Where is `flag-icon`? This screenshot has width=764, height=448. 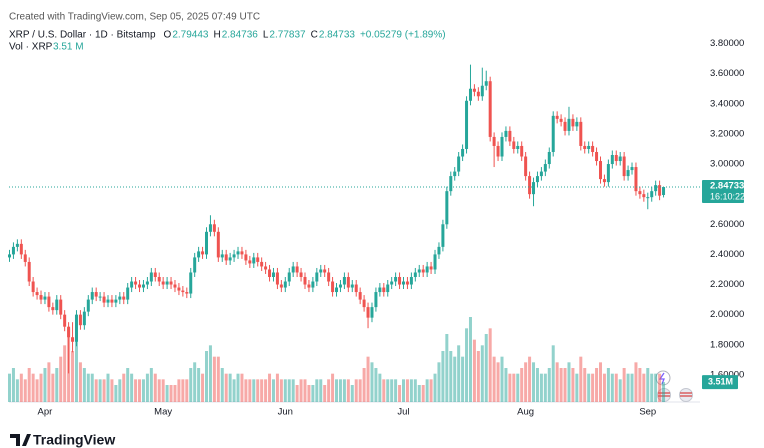 flag-icon is located at coordinates (686, 395).